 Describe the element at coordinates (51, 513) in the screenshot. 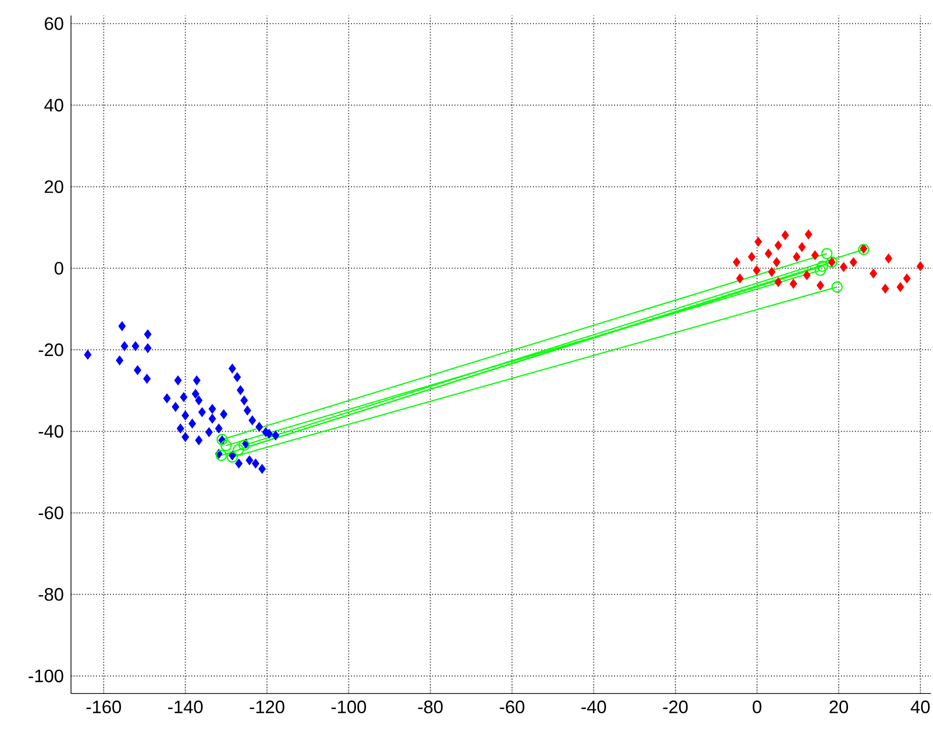

I see `y-tick-label: -60` at that location.